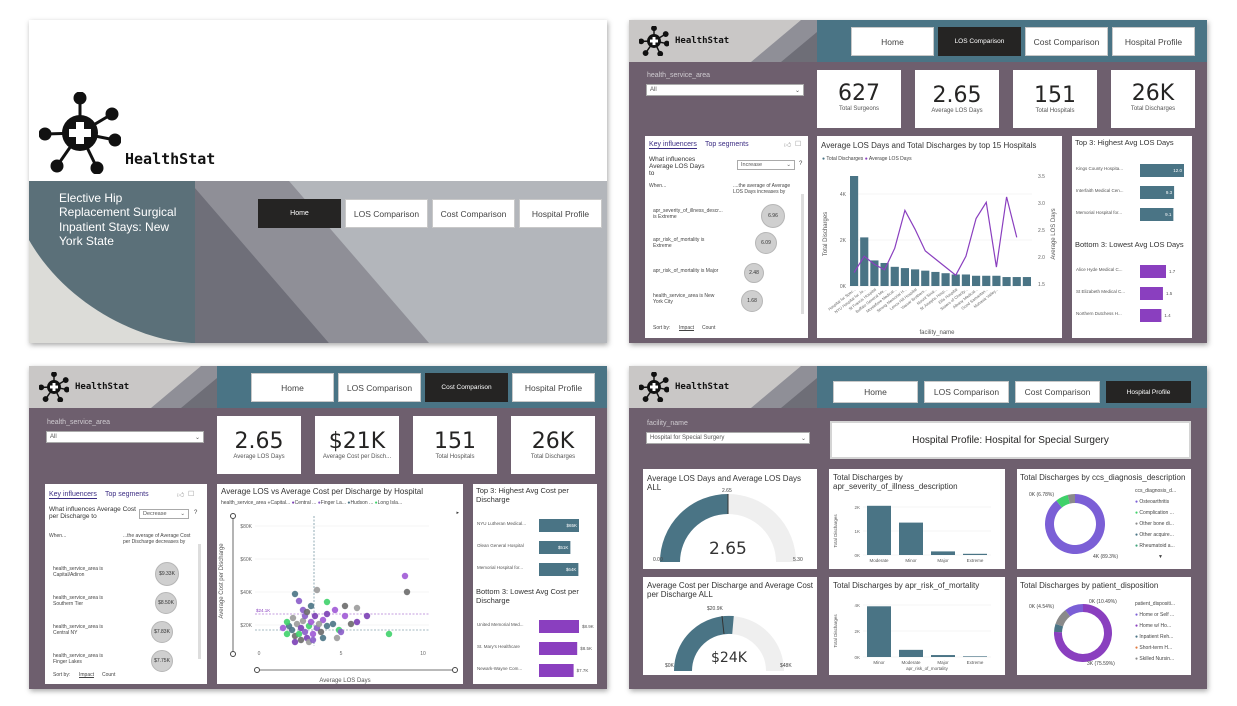  Describe the element at coordinates (246, 560) in the screenshot. I see `y-tick-label: $60K` at that location.